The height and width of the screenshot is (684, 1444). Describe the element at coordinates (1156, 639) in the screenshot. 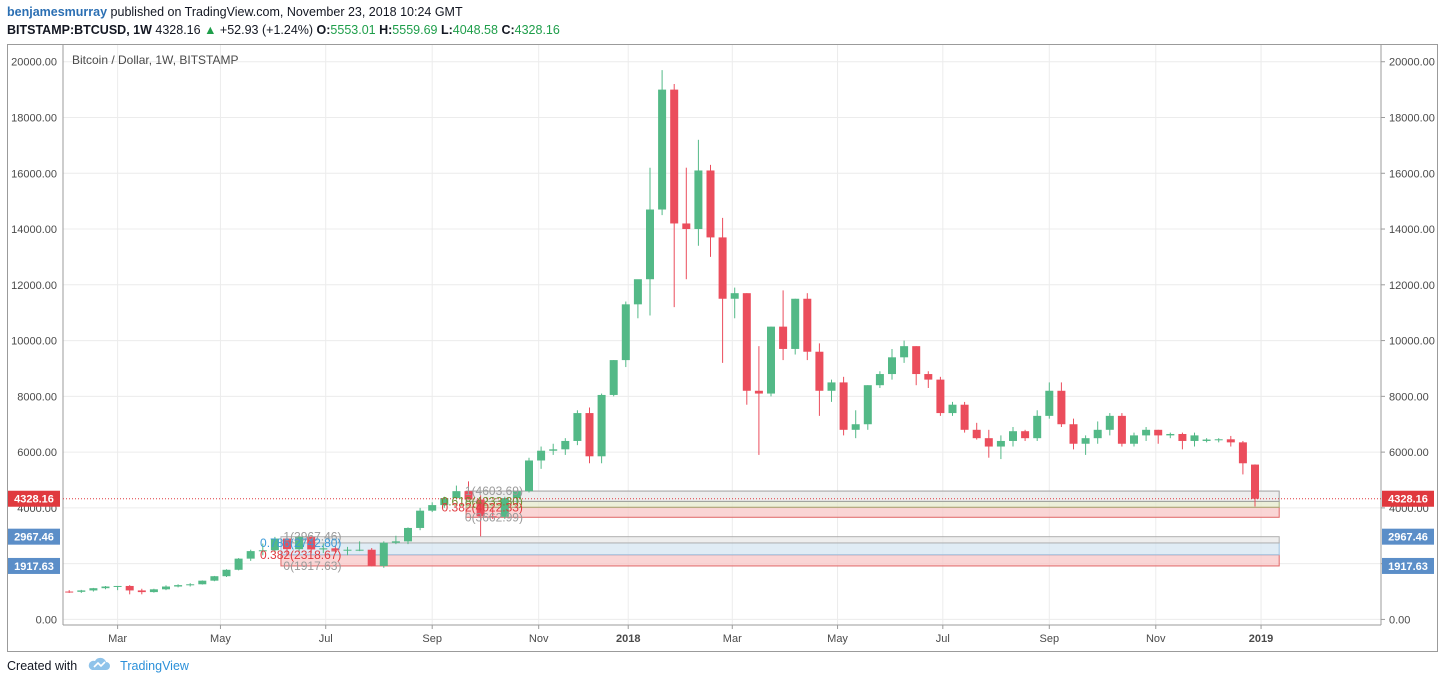

I see `x-tick-label: Nov` at that location.